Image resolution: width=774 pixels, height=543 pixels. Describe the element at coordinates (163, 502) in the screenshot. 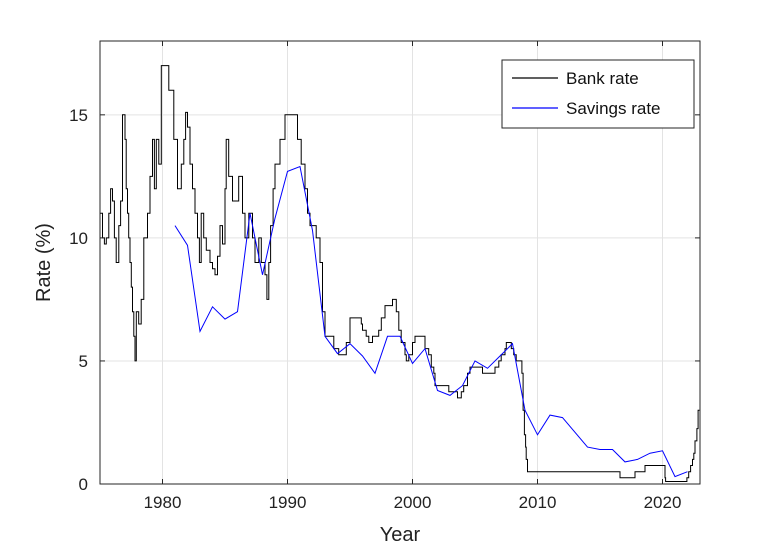

I see `x-tick-label: 1980` at that location.